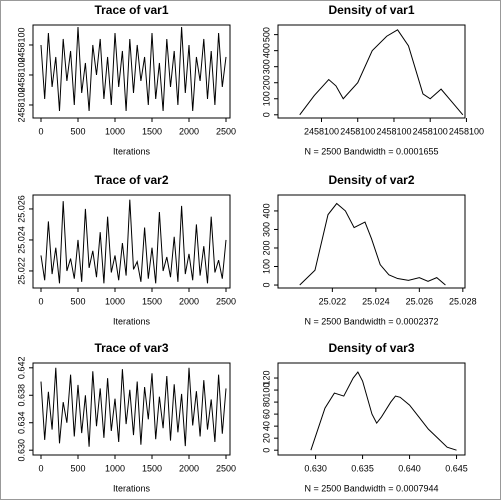 The width and height of the screenshot is (501, 500). What do you see at coordinates (21, 240) in the screenshot?
I see `y-tick-label: 25.024` at bounding box center [21, 240].